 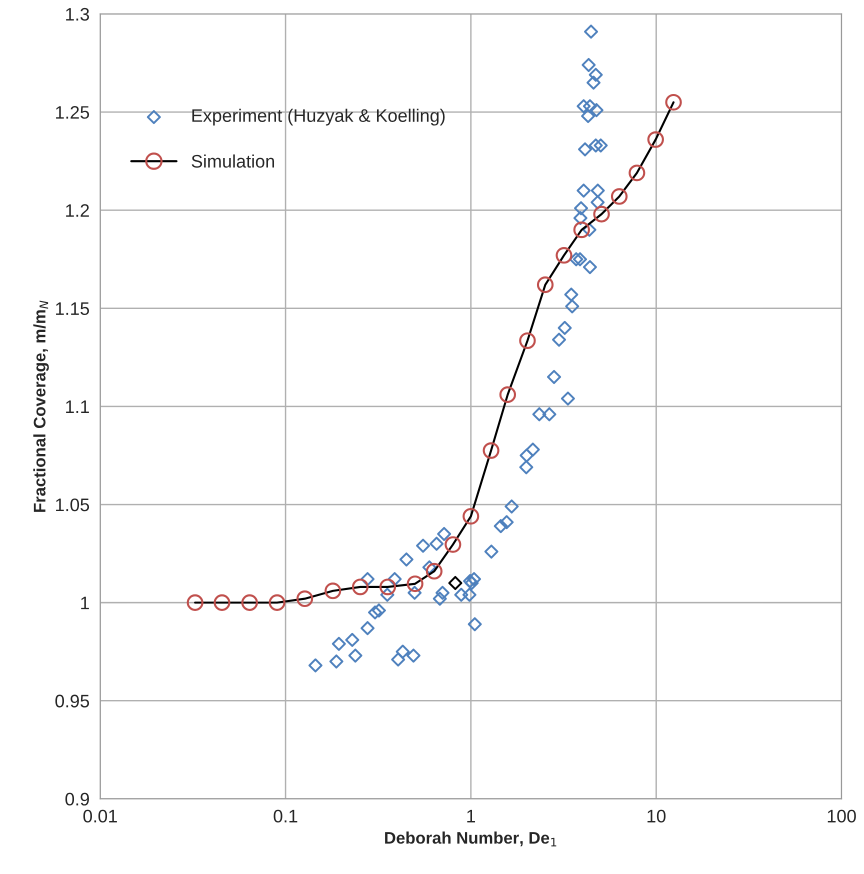 What do you see at coordinates (78, 14) in the screenshot?
I see `y-tick-label: 1.3` at bounding box center [78, 14].